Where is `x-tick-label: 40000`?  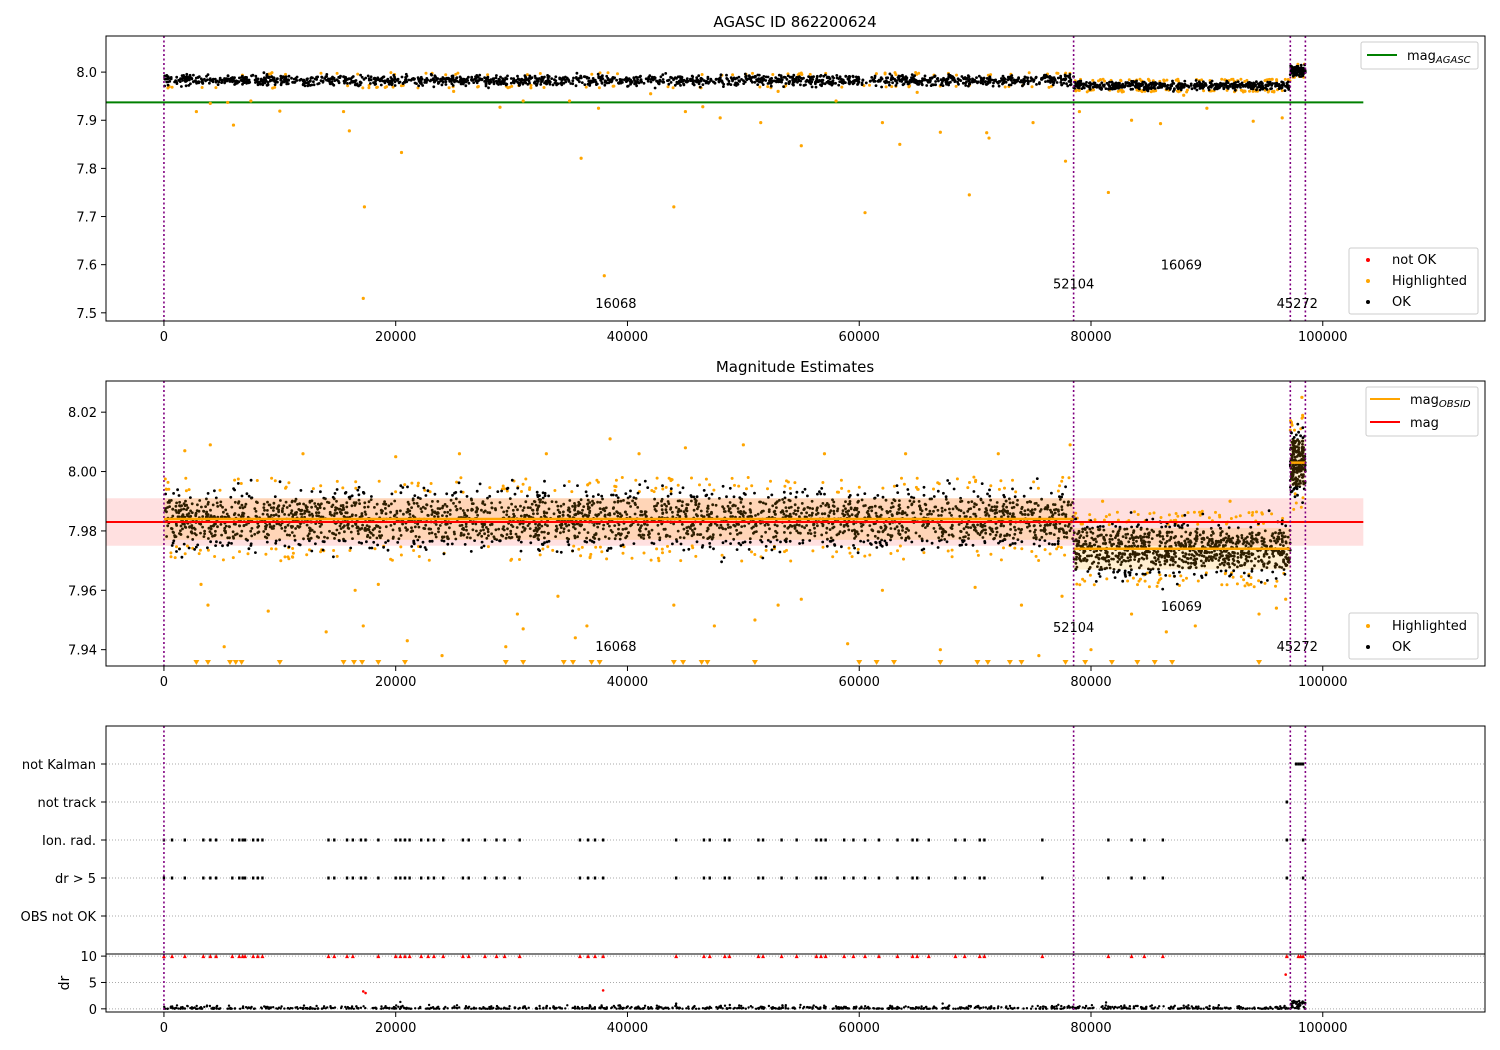 x-tick-label: 40000 is located at coordinates (627, 337).